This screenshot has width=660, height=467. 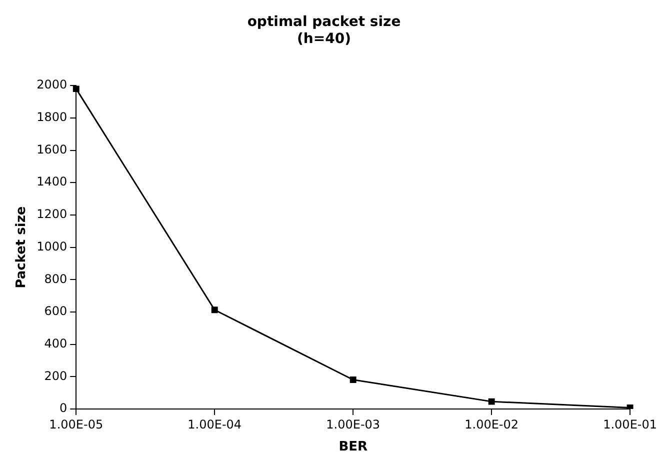 I want to click on y-tick-label: 1800, so click(x=52, y=117).